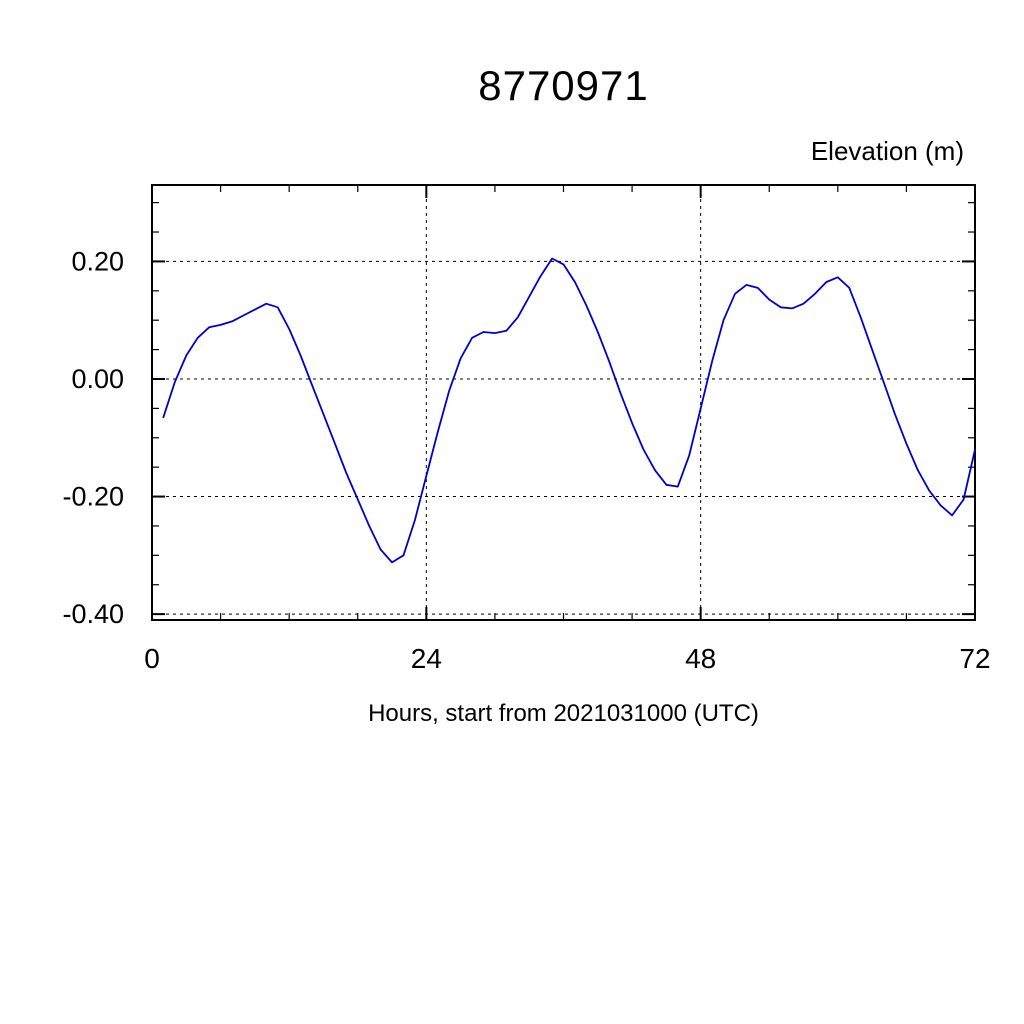  I want to click on chart-title: 8770971, so click(563, 85).